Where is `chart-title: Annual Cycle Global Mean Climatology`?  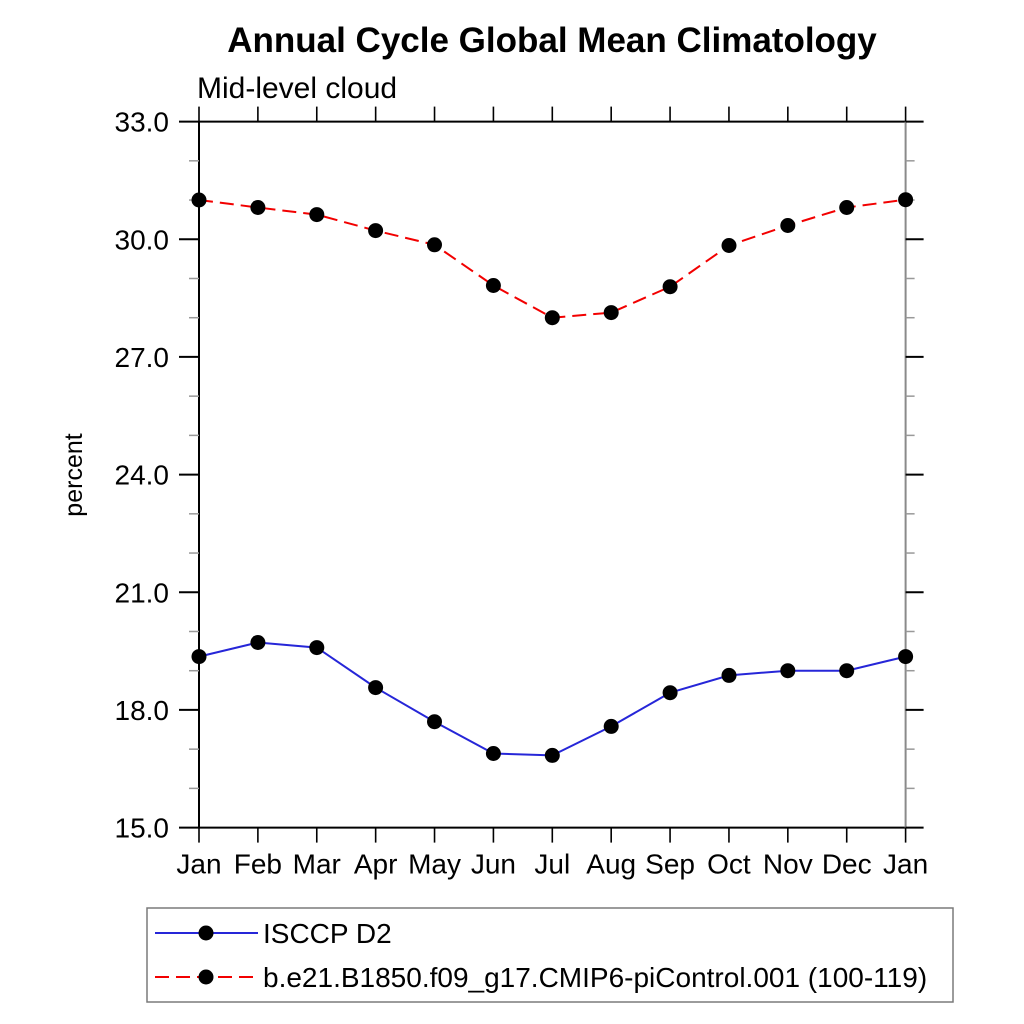
chart-title: Annual Cycle Global Mean Climatology is located at coordinates (552, 40).